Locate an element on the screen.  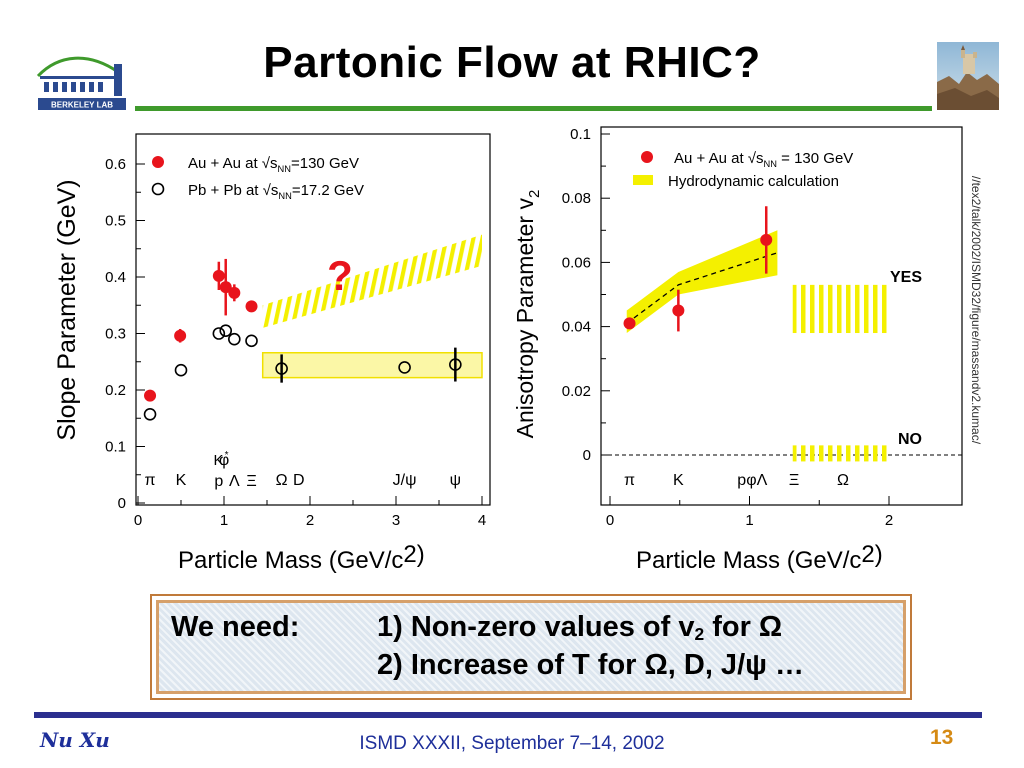
legend-pbpb-label: Pb + Pb at √sNN=17.2 GeV is located at coordinates (276, 191).